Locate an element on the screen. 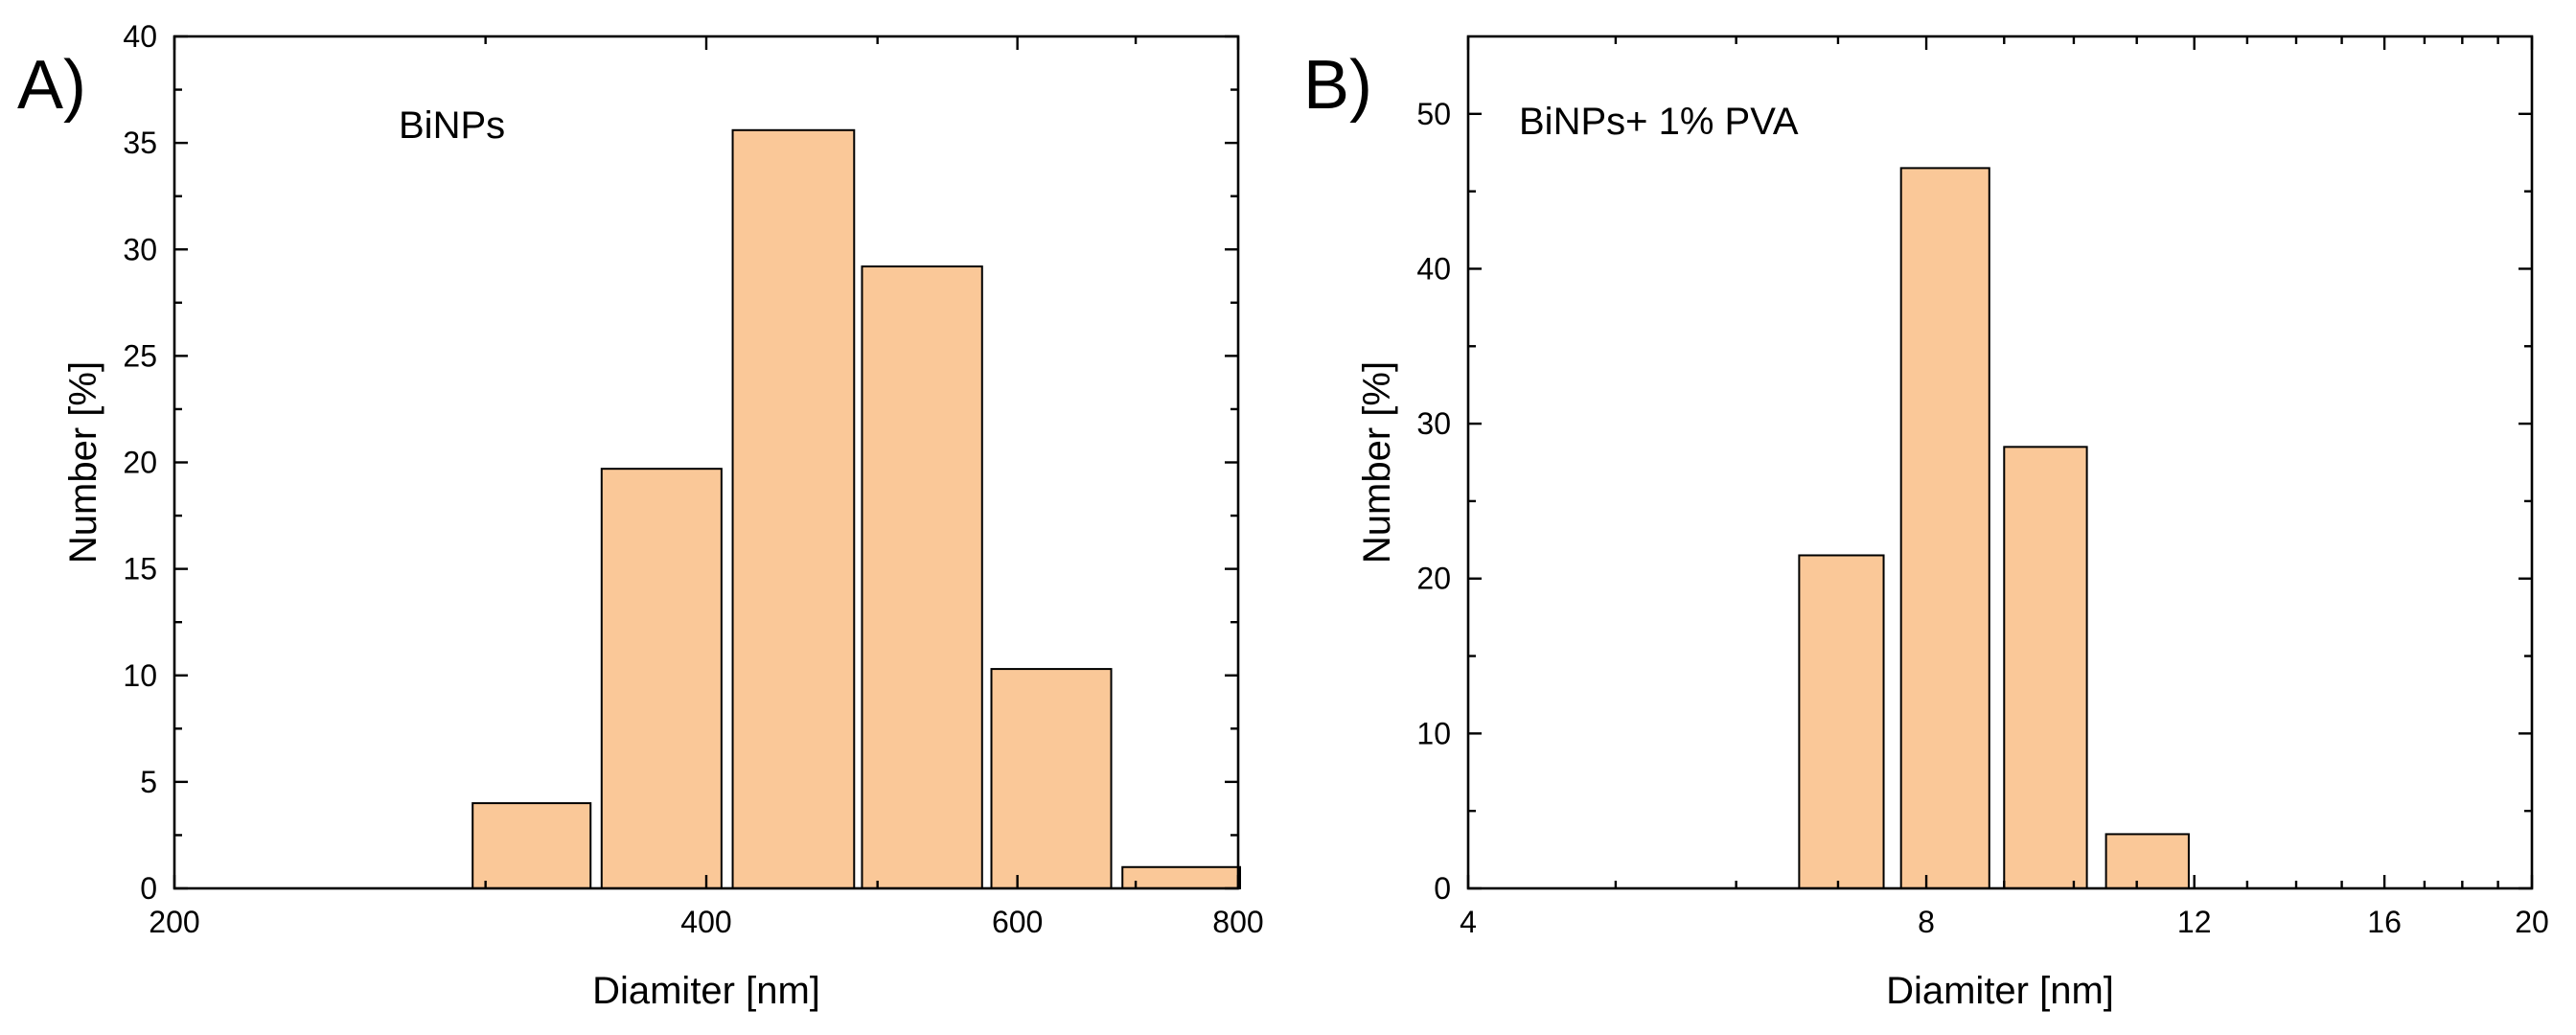  sample-annotation: BiNPs is located at coordinates (452, 126).